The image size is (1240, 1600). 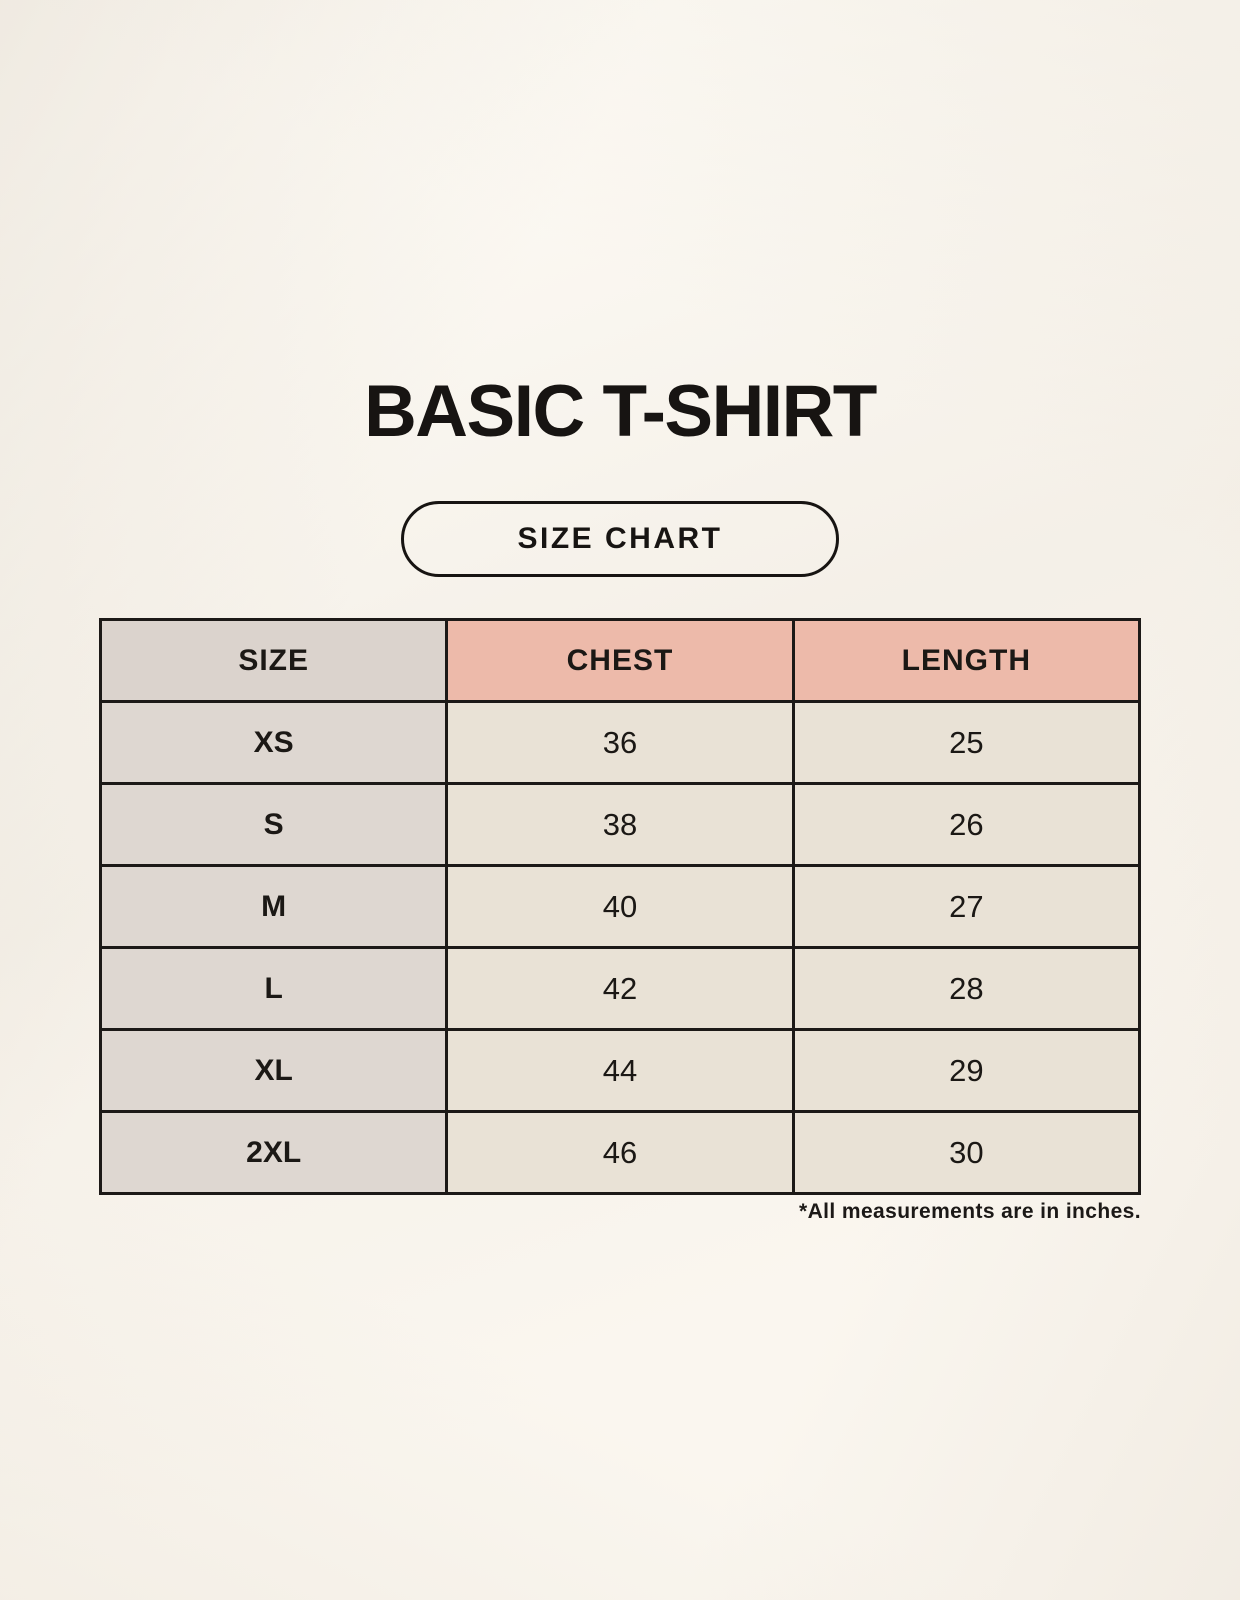 I want to click on chest-value-cell: 46, so click(x=620, y=1152).